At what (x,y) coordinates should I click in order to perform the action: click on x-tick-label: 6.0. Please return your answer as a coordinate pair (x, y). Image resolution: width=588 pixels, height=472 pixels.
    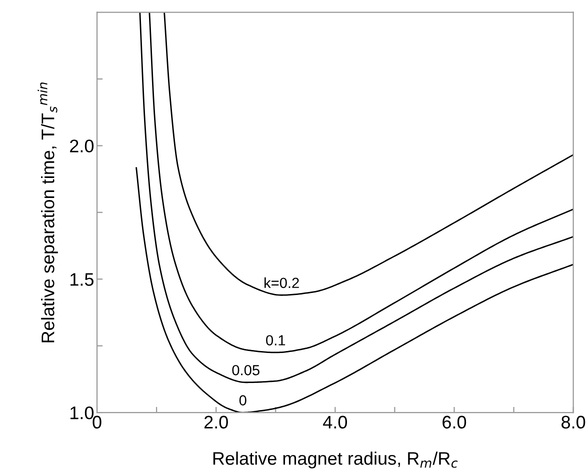
    Looking at the image, I should click on (454, 422).